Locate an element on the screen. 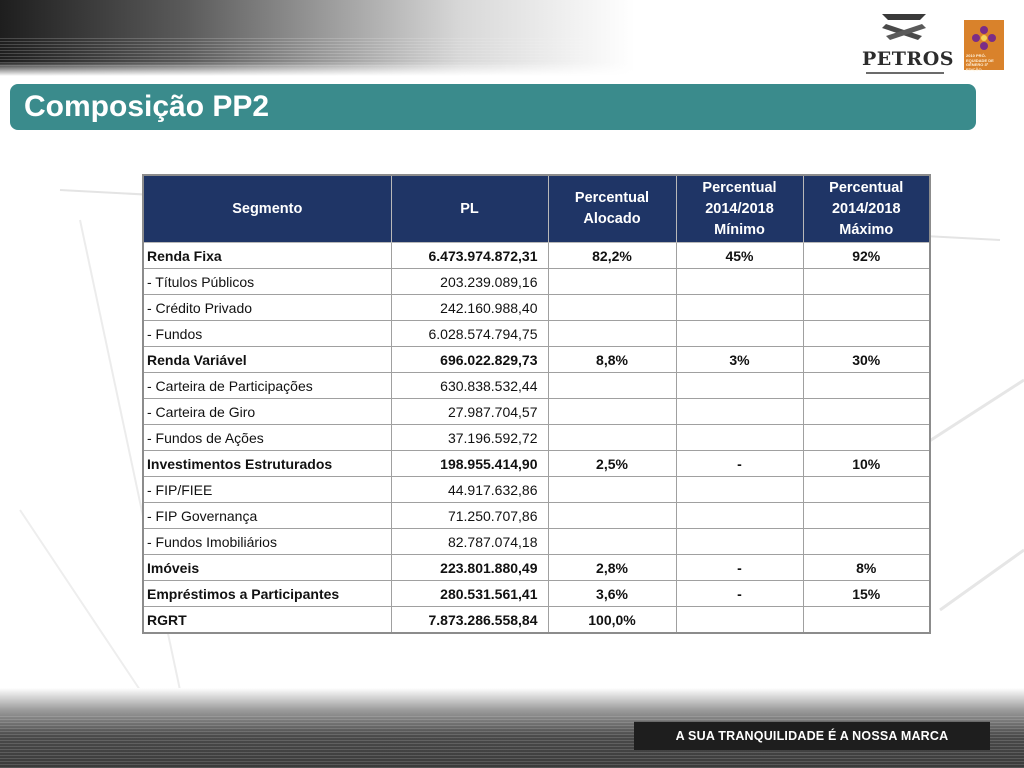  pro-equidade-seal: 2010 PRÓ-EQUIDADE DE GÊNERO 3ª EDIÇÃO is located at coordinates (984, 46).